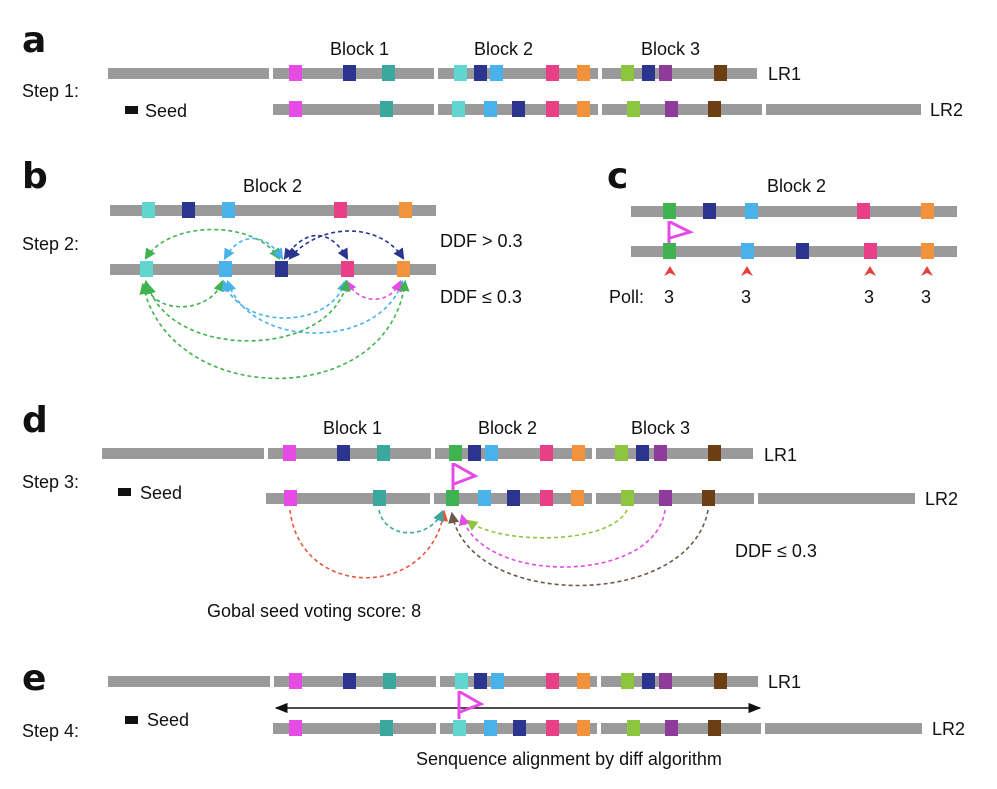 This screenshot has width=997, height=789. Describe the element at coordinates (612, 499) in the screenshot. I see `read-lr2: LR2` at that location.